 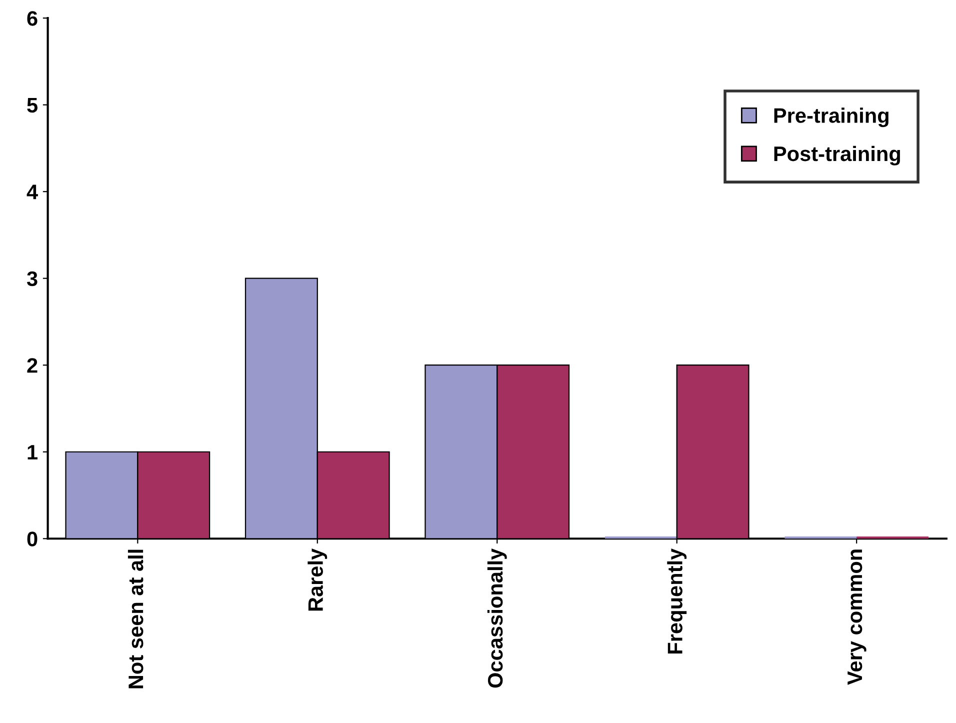 What do you see at coordinates (32, 278) in the screenshot?
I see `y-tick-label: 3` at bounding box center [32, 278].